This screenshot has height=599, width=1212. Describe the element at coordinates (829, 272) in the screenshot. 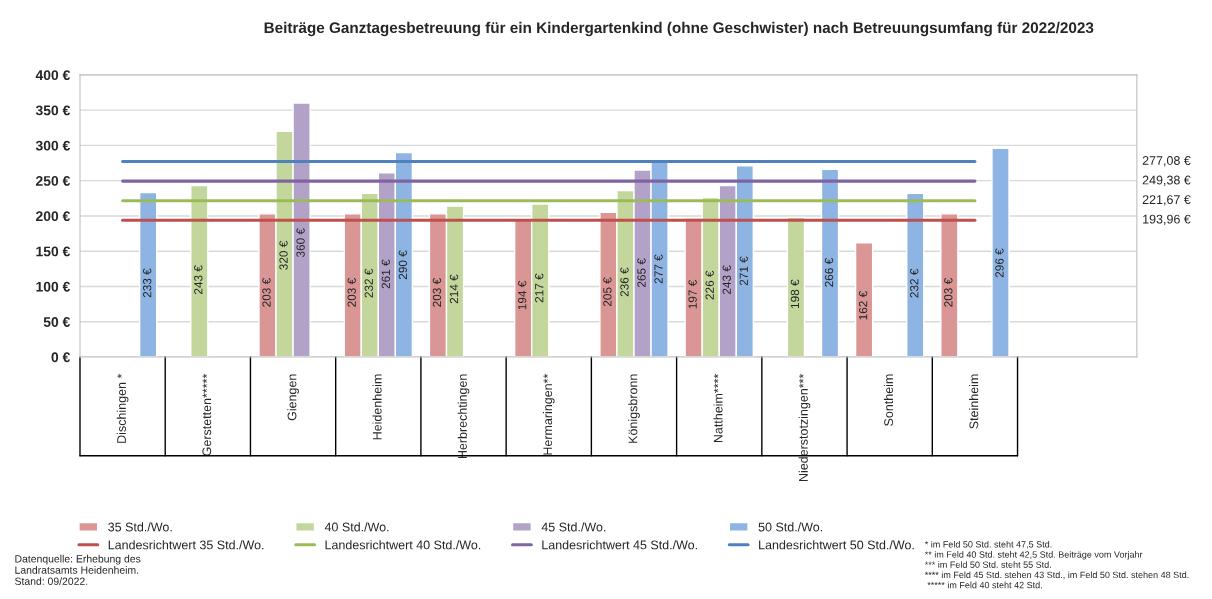

I see `data-label: 266 €` at that location.